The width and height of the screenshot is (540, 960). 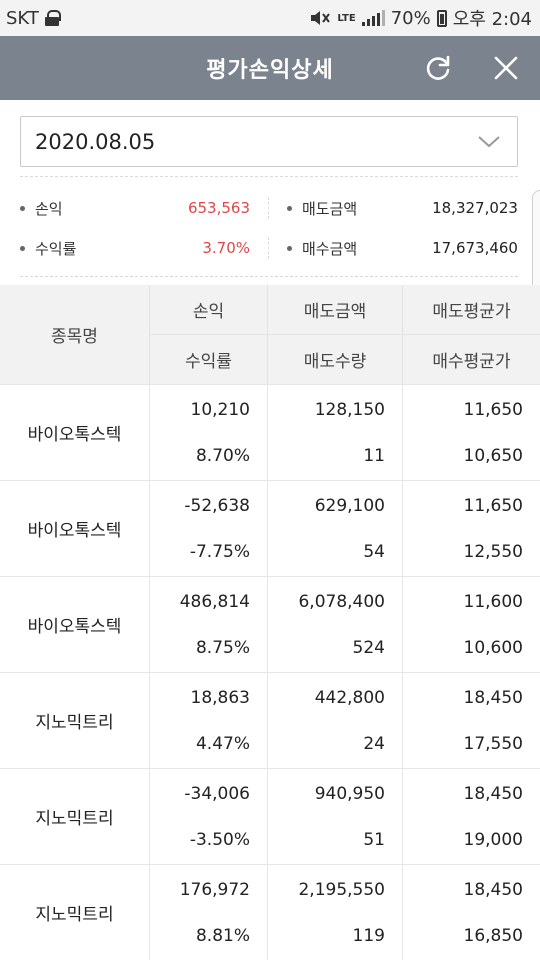 What do you see at coordinates (492, 19) in the screenshot?
I see `clock: 오후 2:04` at bounding box center [492, 19].